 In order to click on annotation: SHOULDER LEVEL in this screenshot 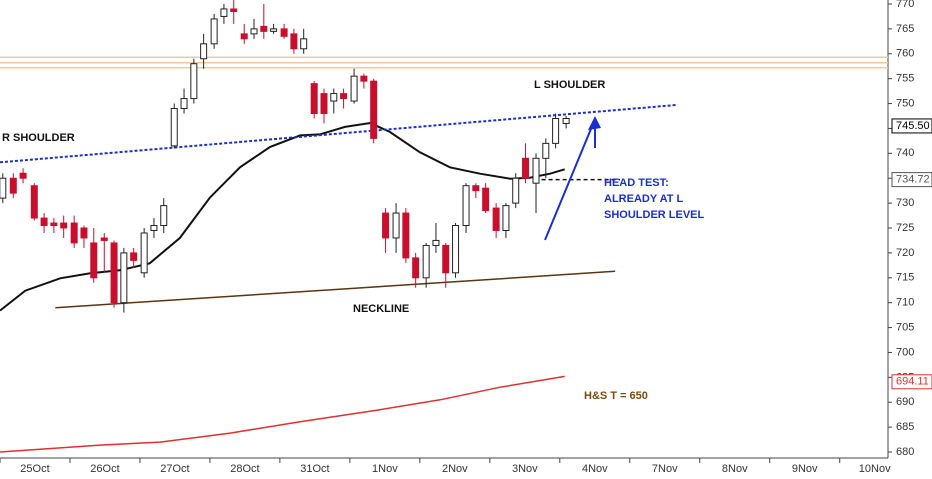, I will do `click(654, 215)`.